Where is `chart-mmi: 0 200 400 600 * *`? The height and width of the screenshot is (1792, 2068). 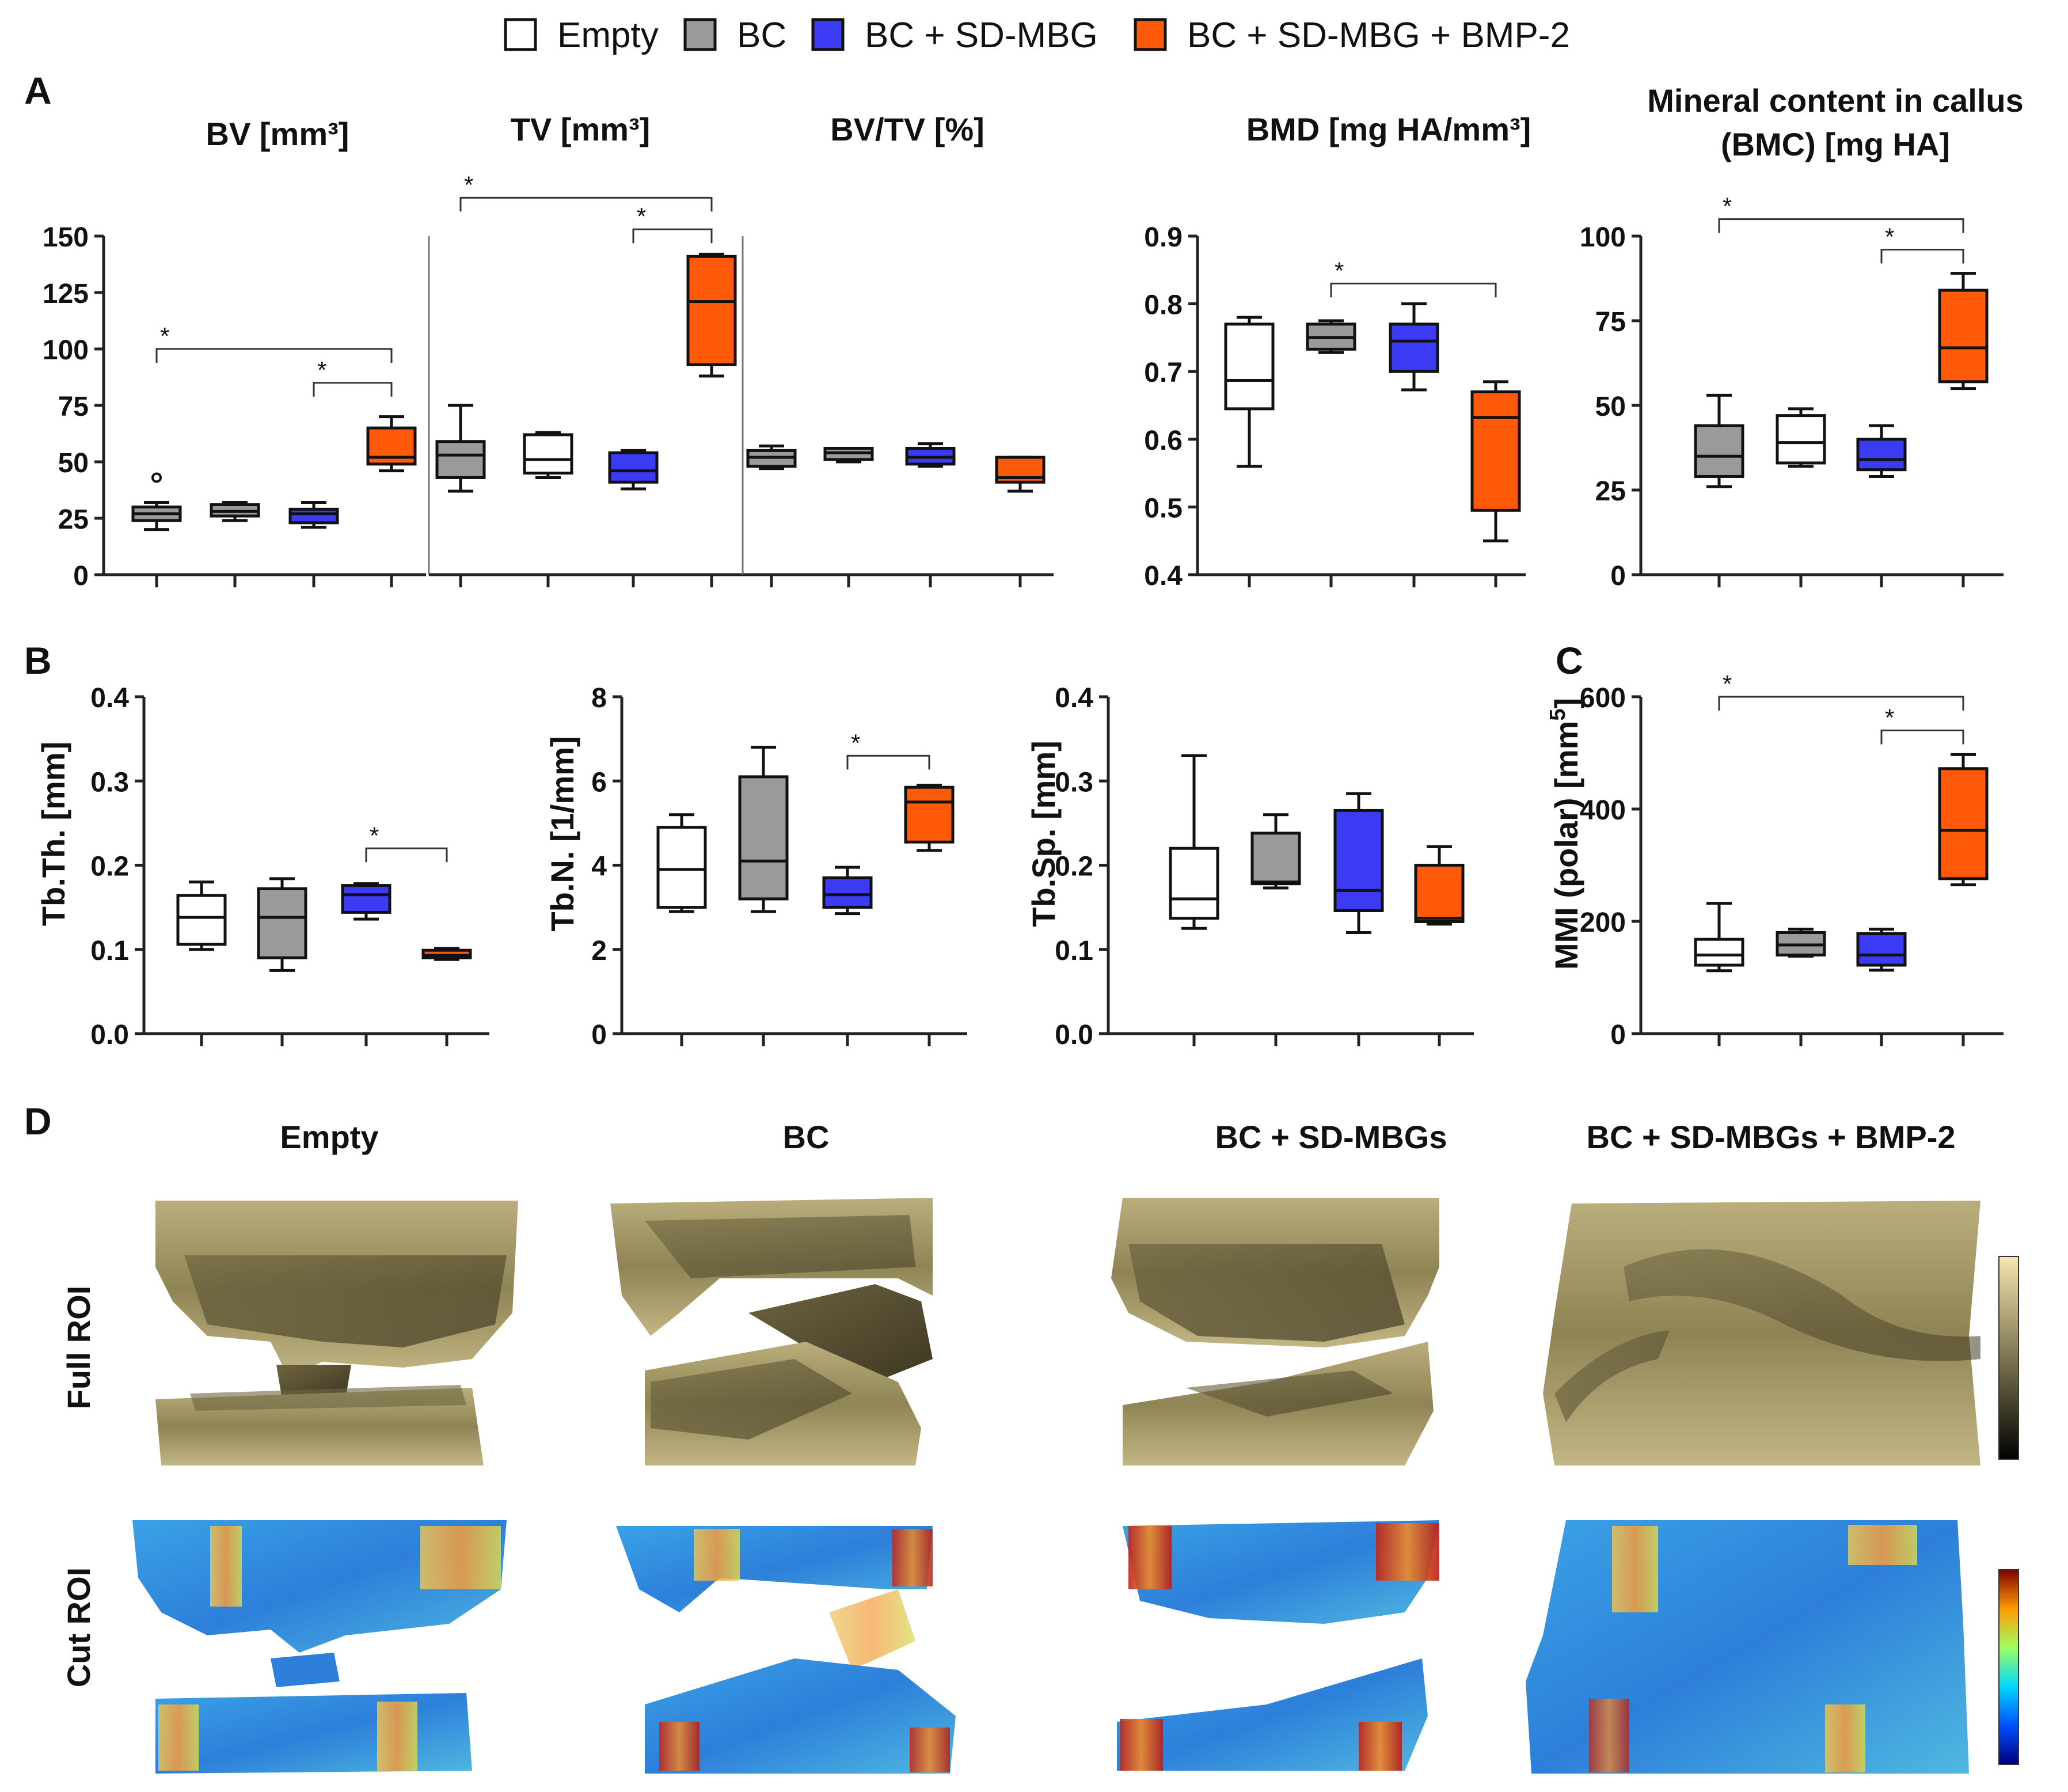 chart-mmi: 0 200 400 600 * * is located at coordinates (1792, 860).